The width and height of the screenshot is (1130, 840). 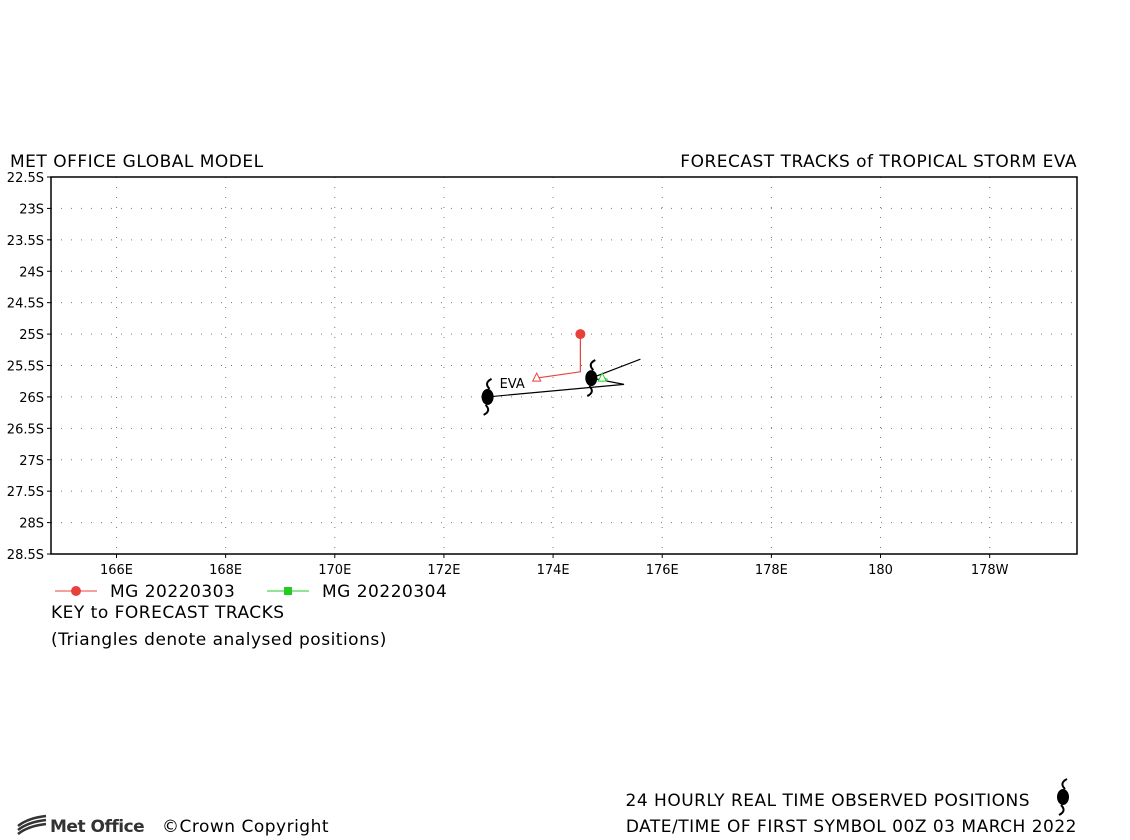 What do you see at coordinates (245, 827) in the screenshot?
I see `copyright: ©Crown Copyright` at bounding box center [245, 827].